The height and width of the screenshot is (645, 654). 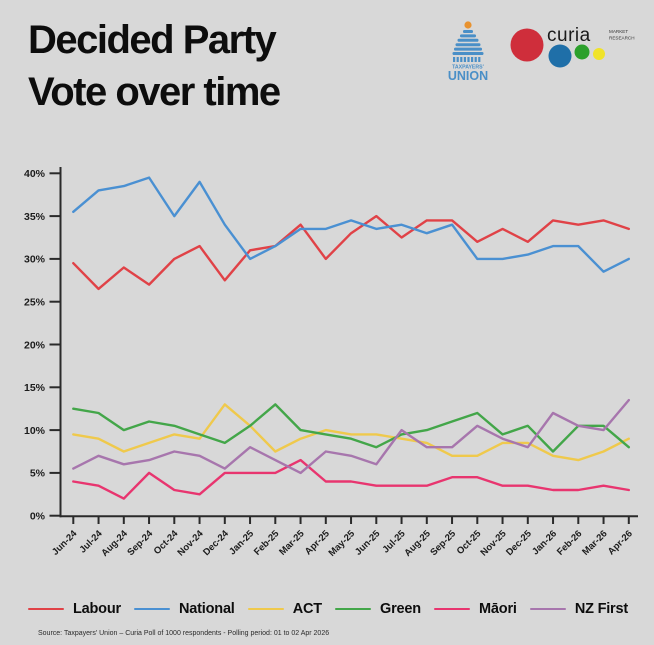 I want to click on legend-item-māori: Māori, so click(x=475, y=609).